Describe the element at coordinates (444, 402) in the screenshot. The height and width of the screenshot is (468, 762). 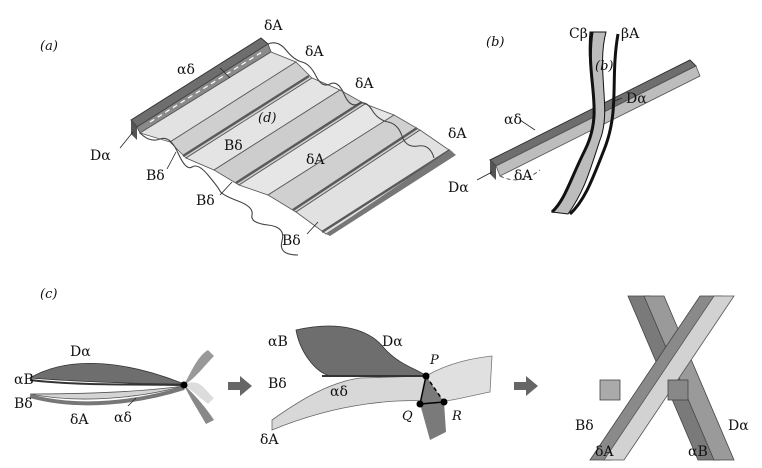
I see `c-mid-point-R` at that location.